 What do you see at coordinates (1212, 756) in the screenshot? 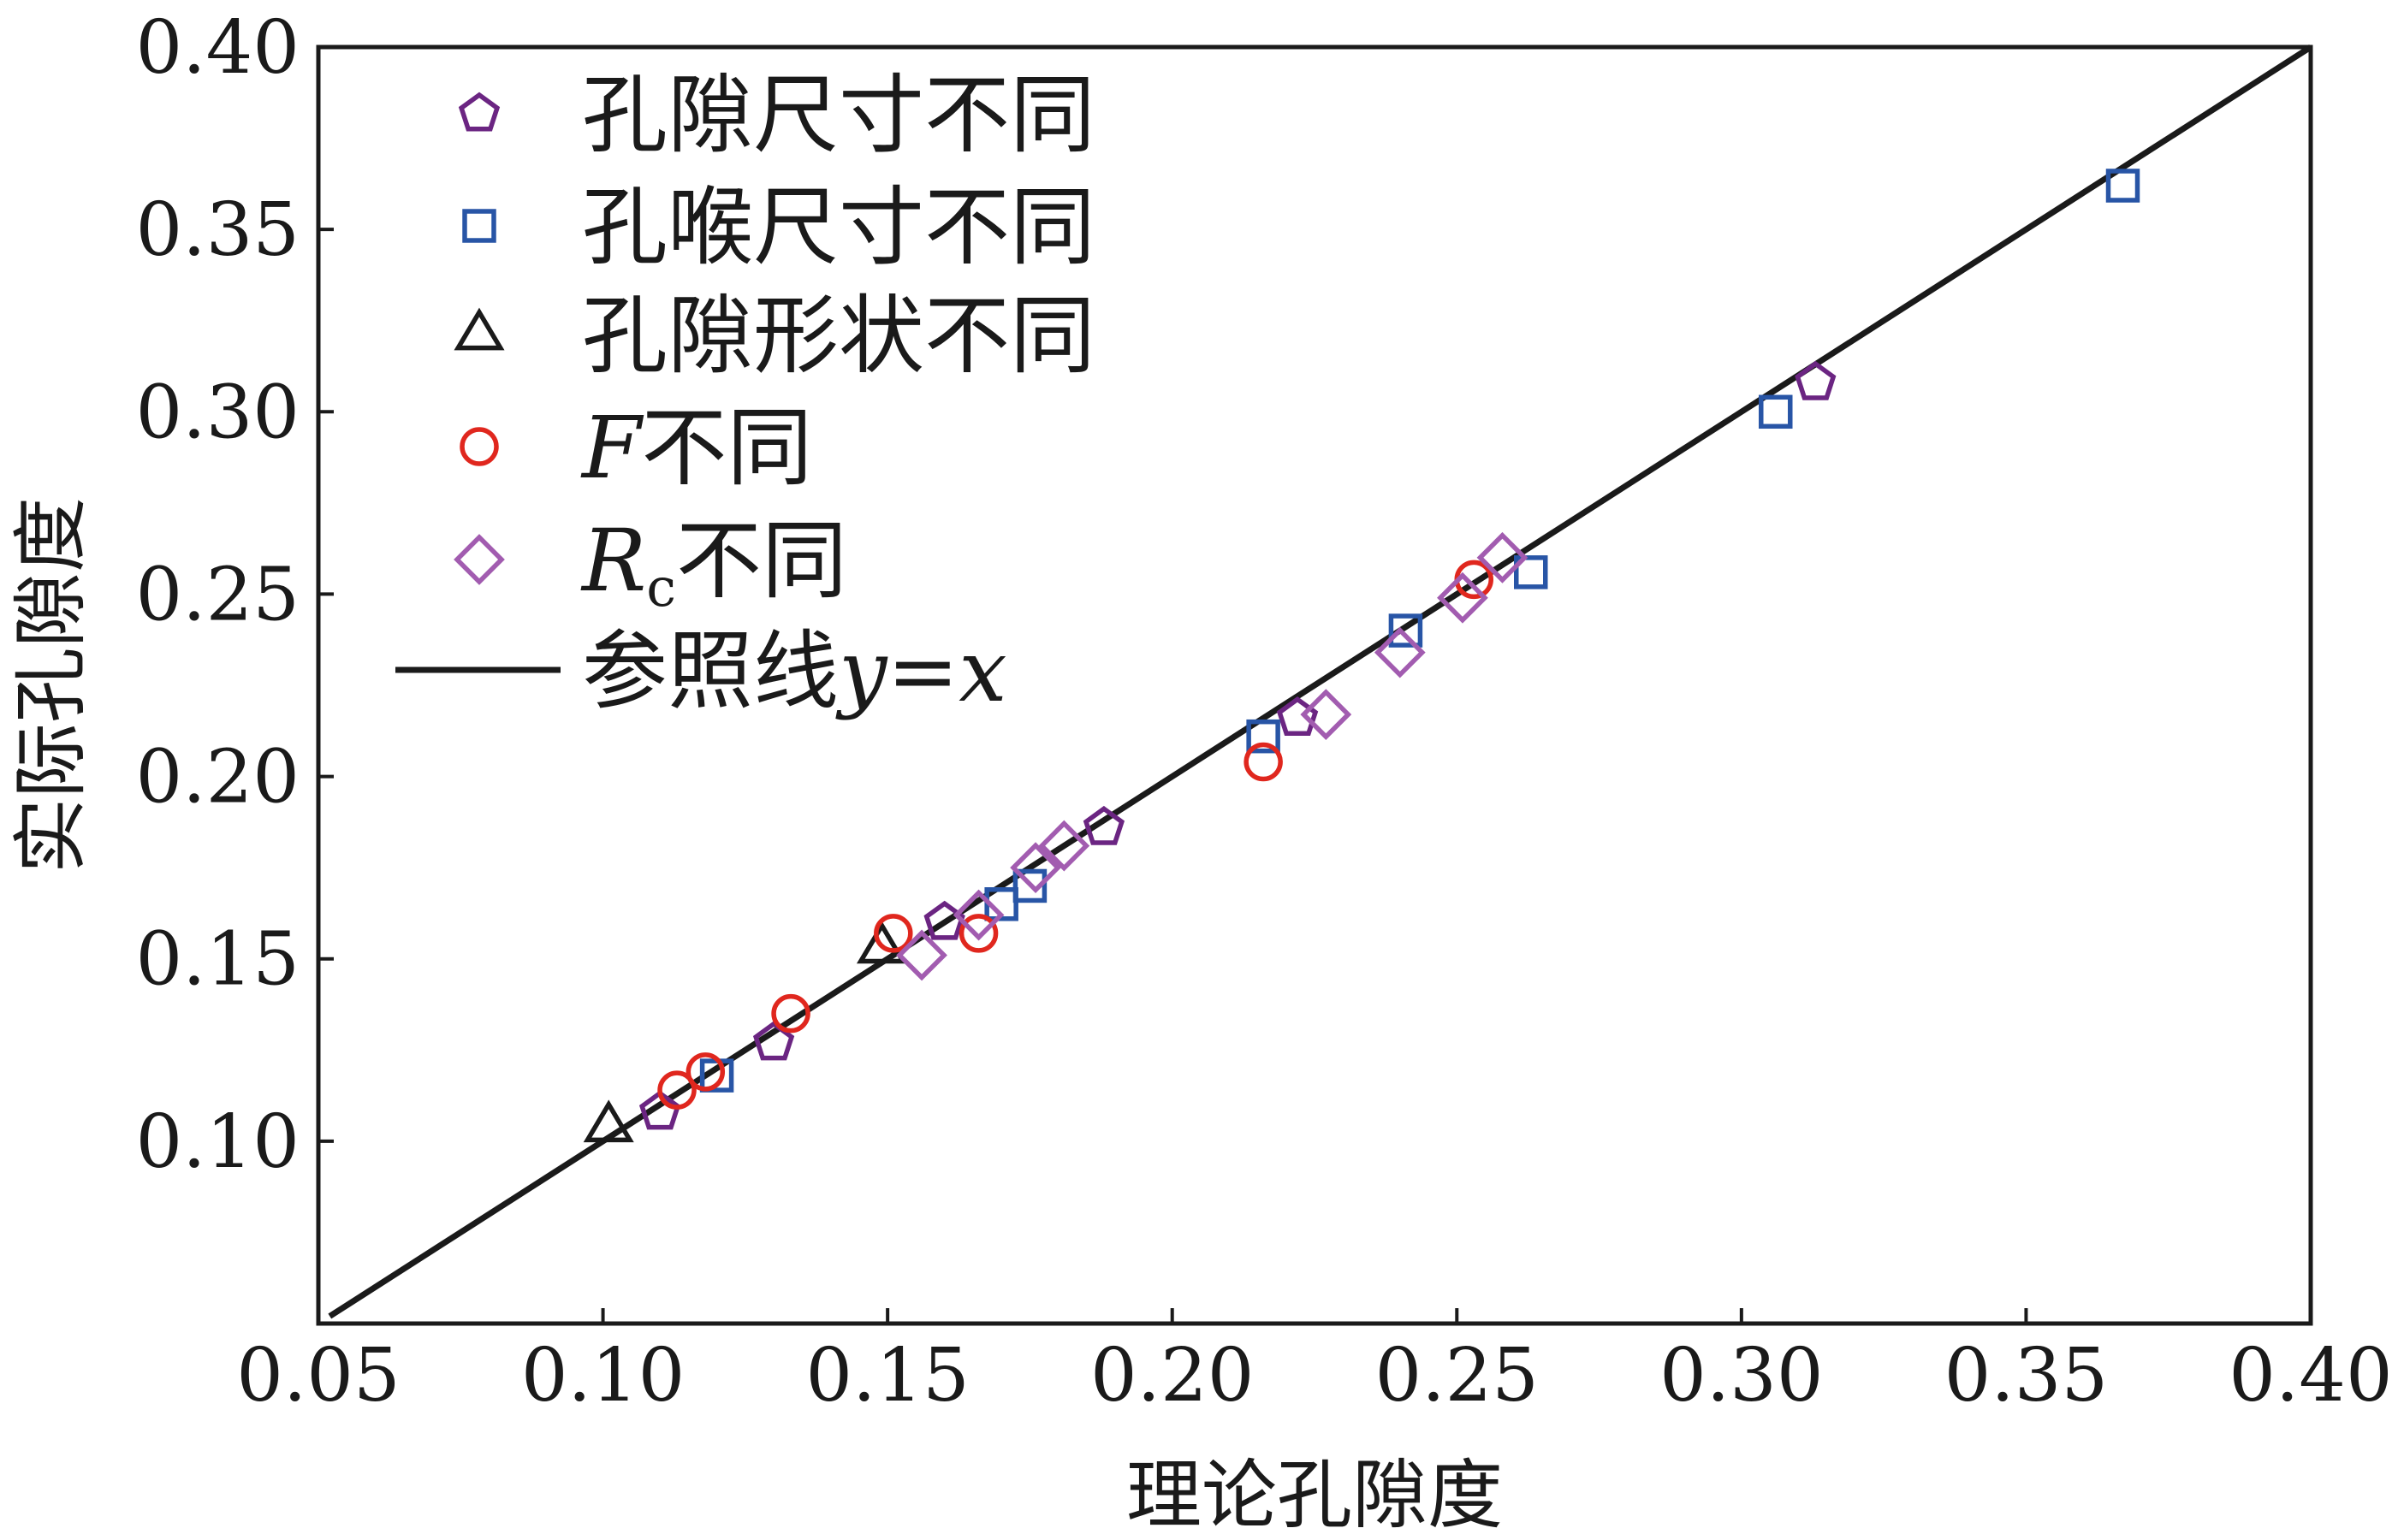
I see `series-diamond` at bounding box center [1212, 756].